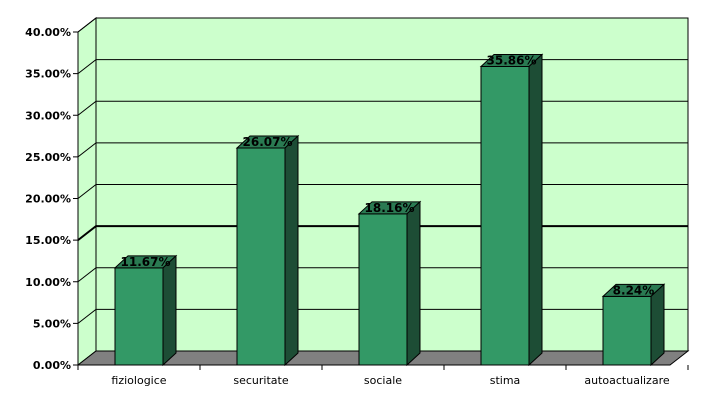 The width and height of the screenshot is (707, 411). I want to click on data-label: 35.86%, so click(512, 60).